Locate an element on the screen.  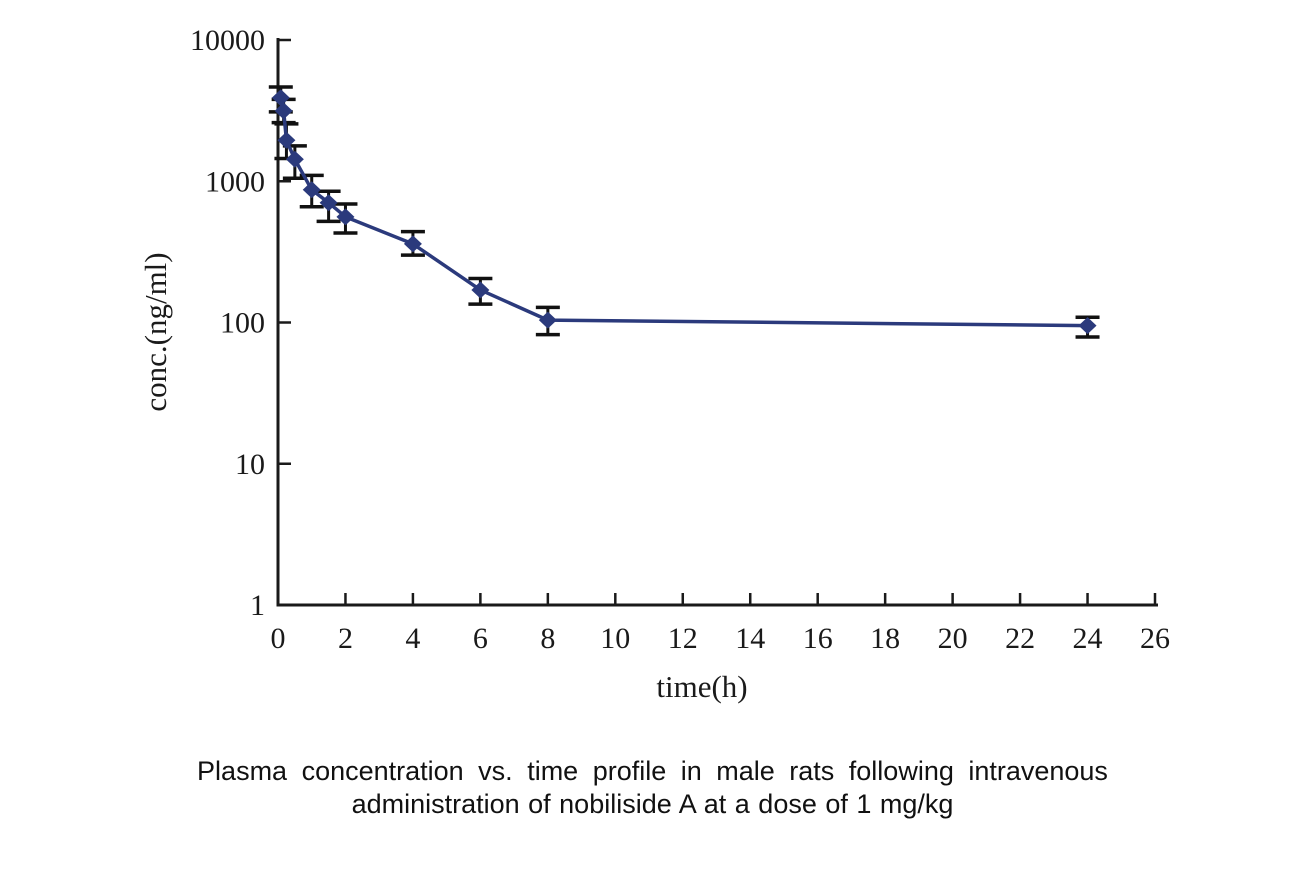
x-tick-label: 4 is located at coordinates (412, 638).